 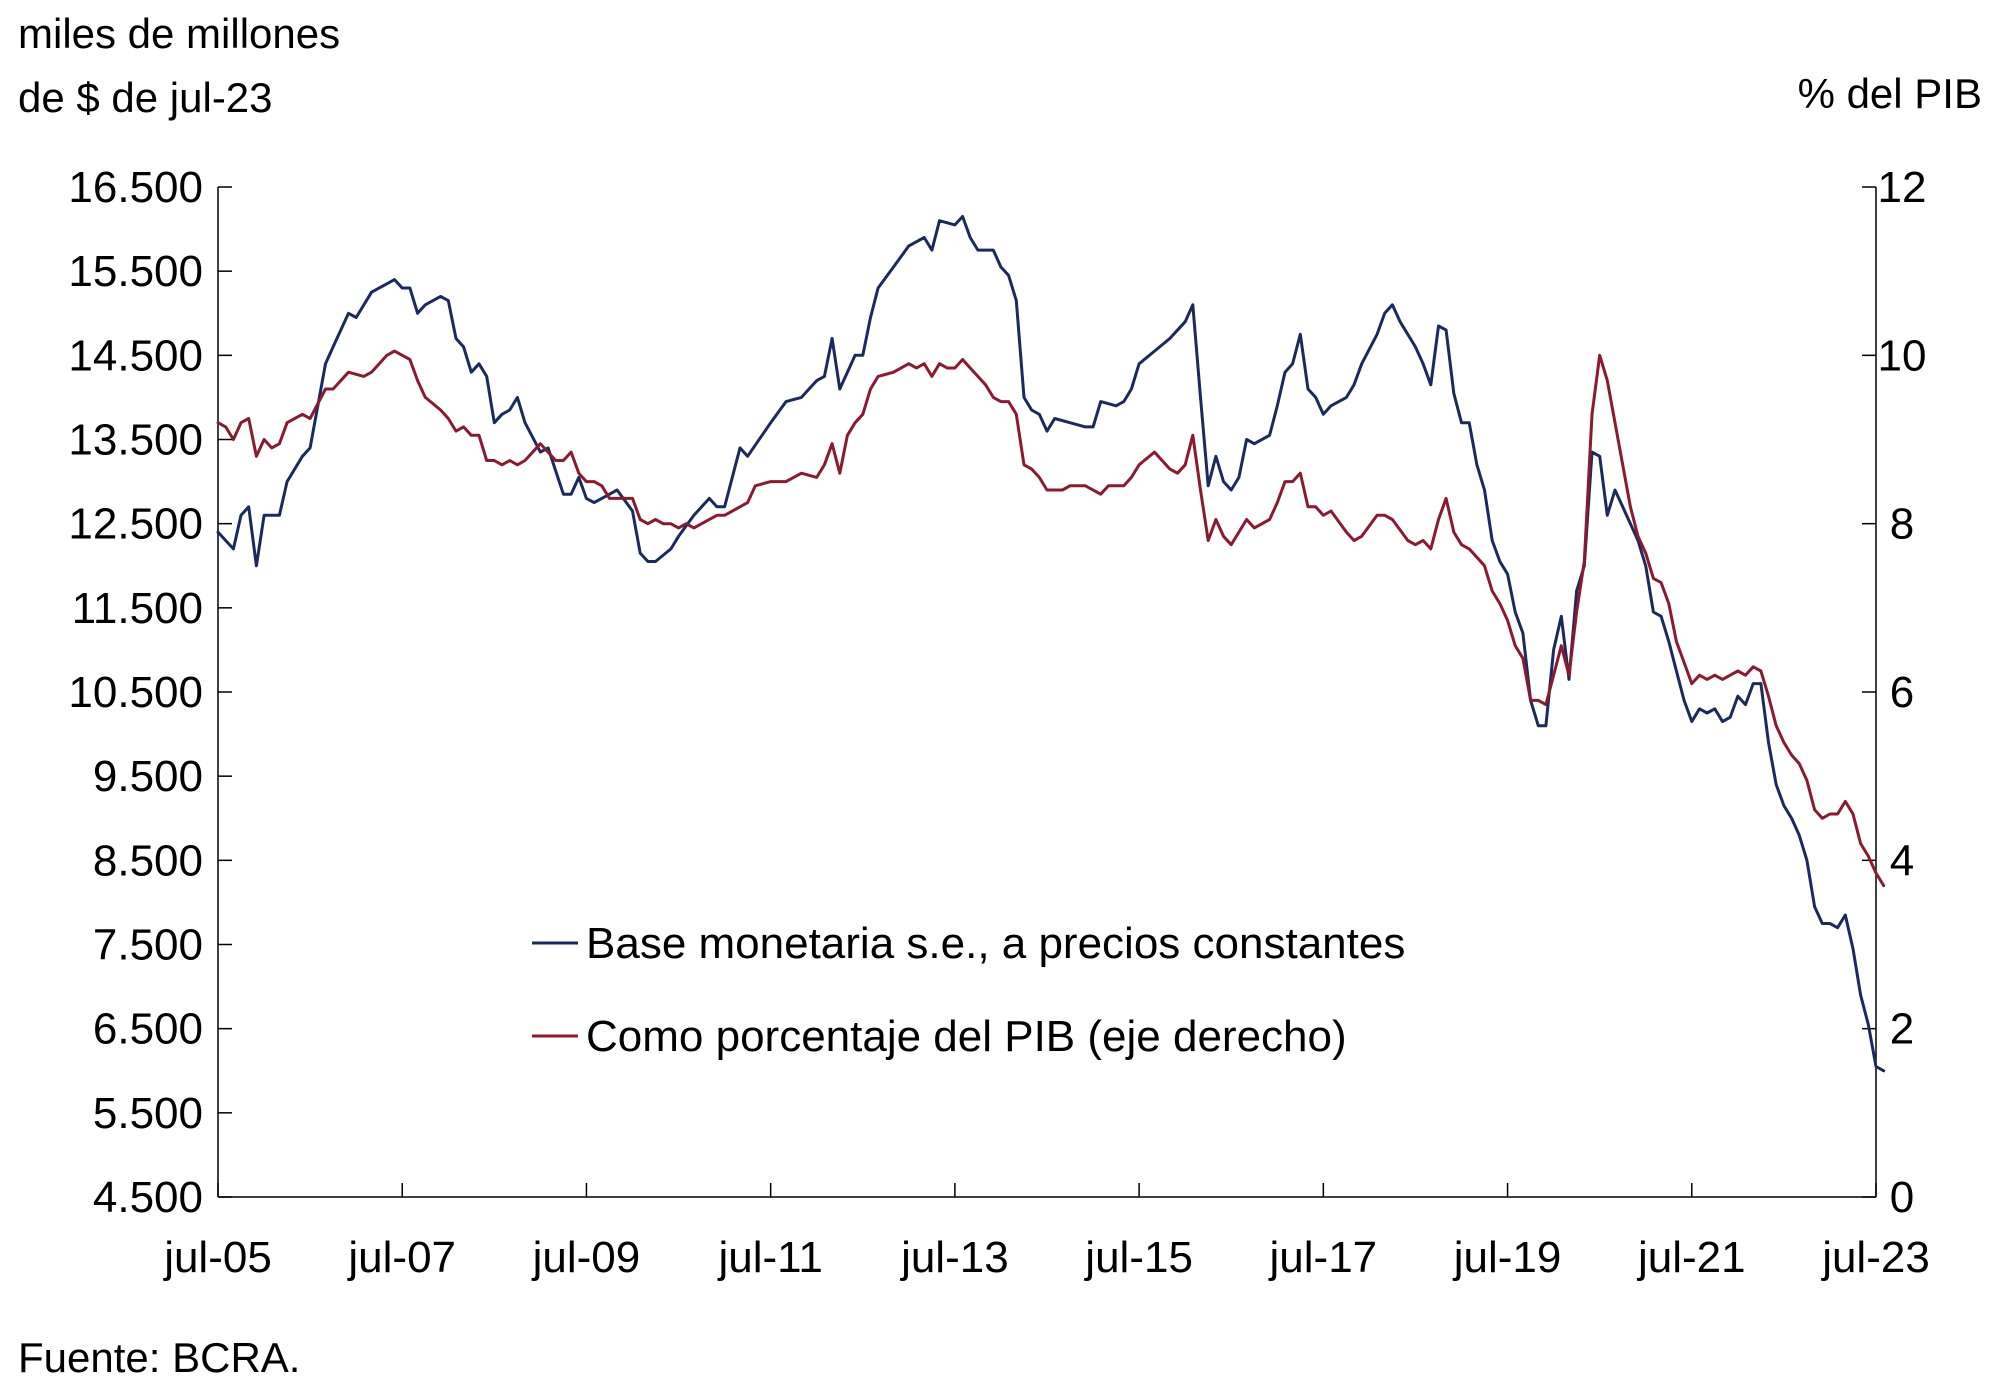 I want to click on left-tick-label: 16.500, so click(x=135, y=187).